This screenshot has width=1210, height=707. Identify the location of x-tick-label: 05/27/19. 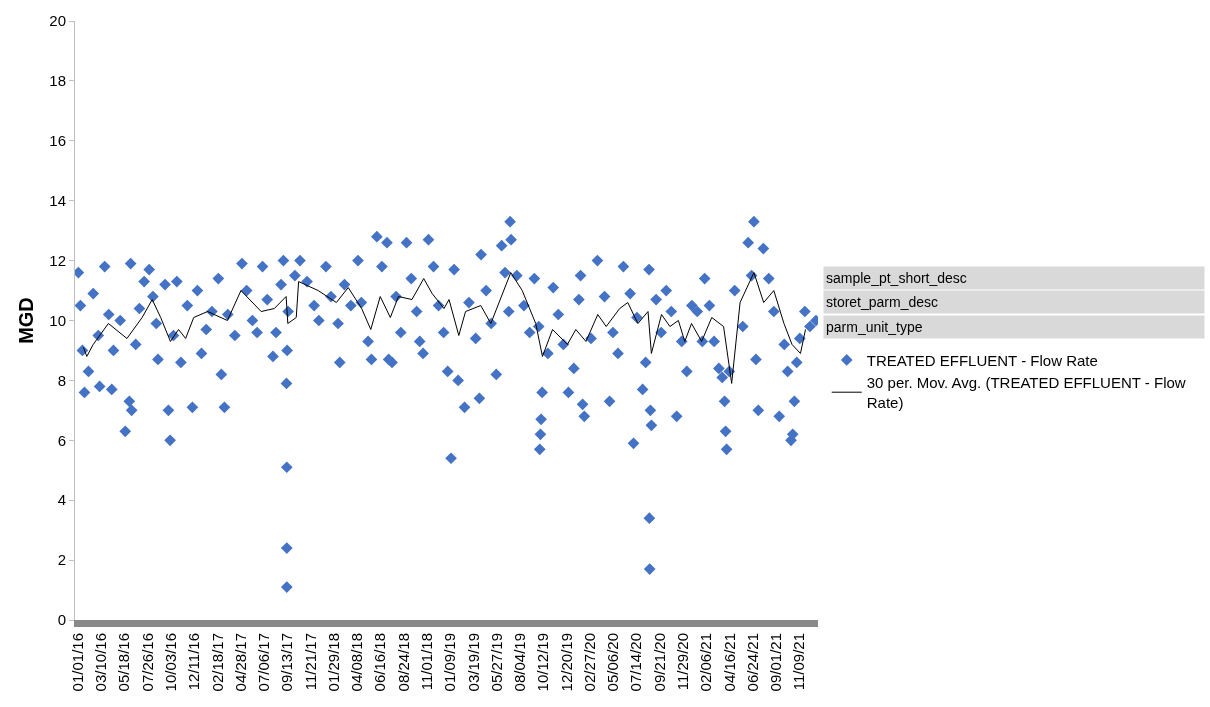
(496, 662).